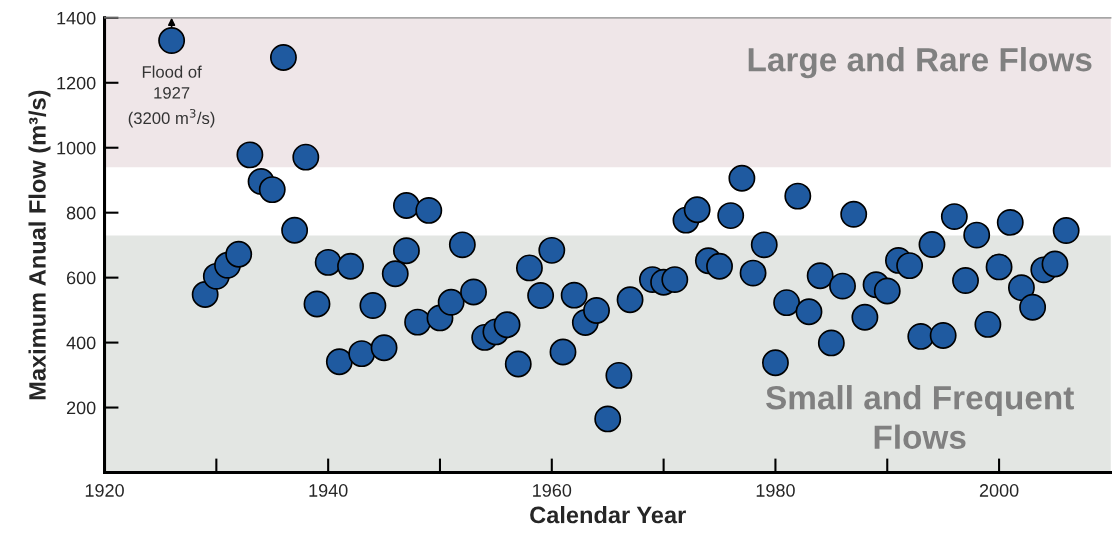 The image size is (1112, 540). What do you see at coordinates (608, 515) in the screenshot?
I see `x-axis-title: Calendar Year` at bounding box center [608, 515].